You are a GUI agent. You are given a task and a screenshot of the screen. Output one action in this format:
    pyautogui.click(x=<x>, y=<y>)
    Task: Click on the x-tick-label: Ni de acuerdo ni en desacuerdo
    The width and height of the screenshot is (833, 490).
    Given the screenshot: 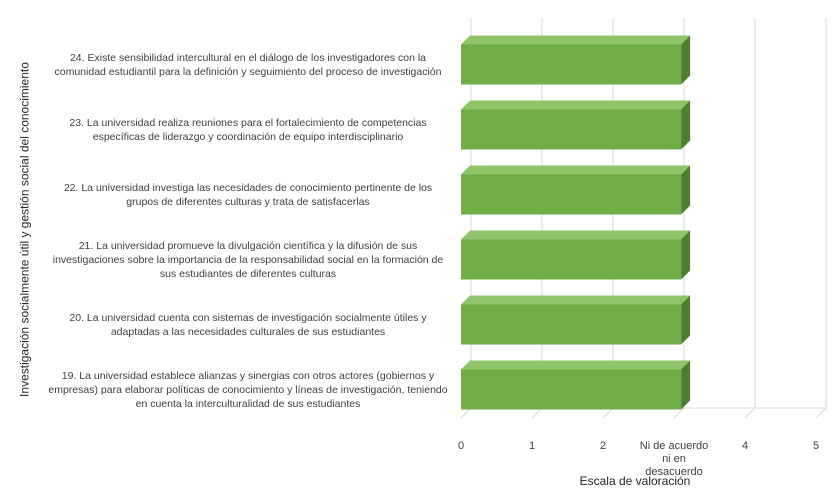 What is the action you would take?
    pyautogui.click(x=674, y=459)
    